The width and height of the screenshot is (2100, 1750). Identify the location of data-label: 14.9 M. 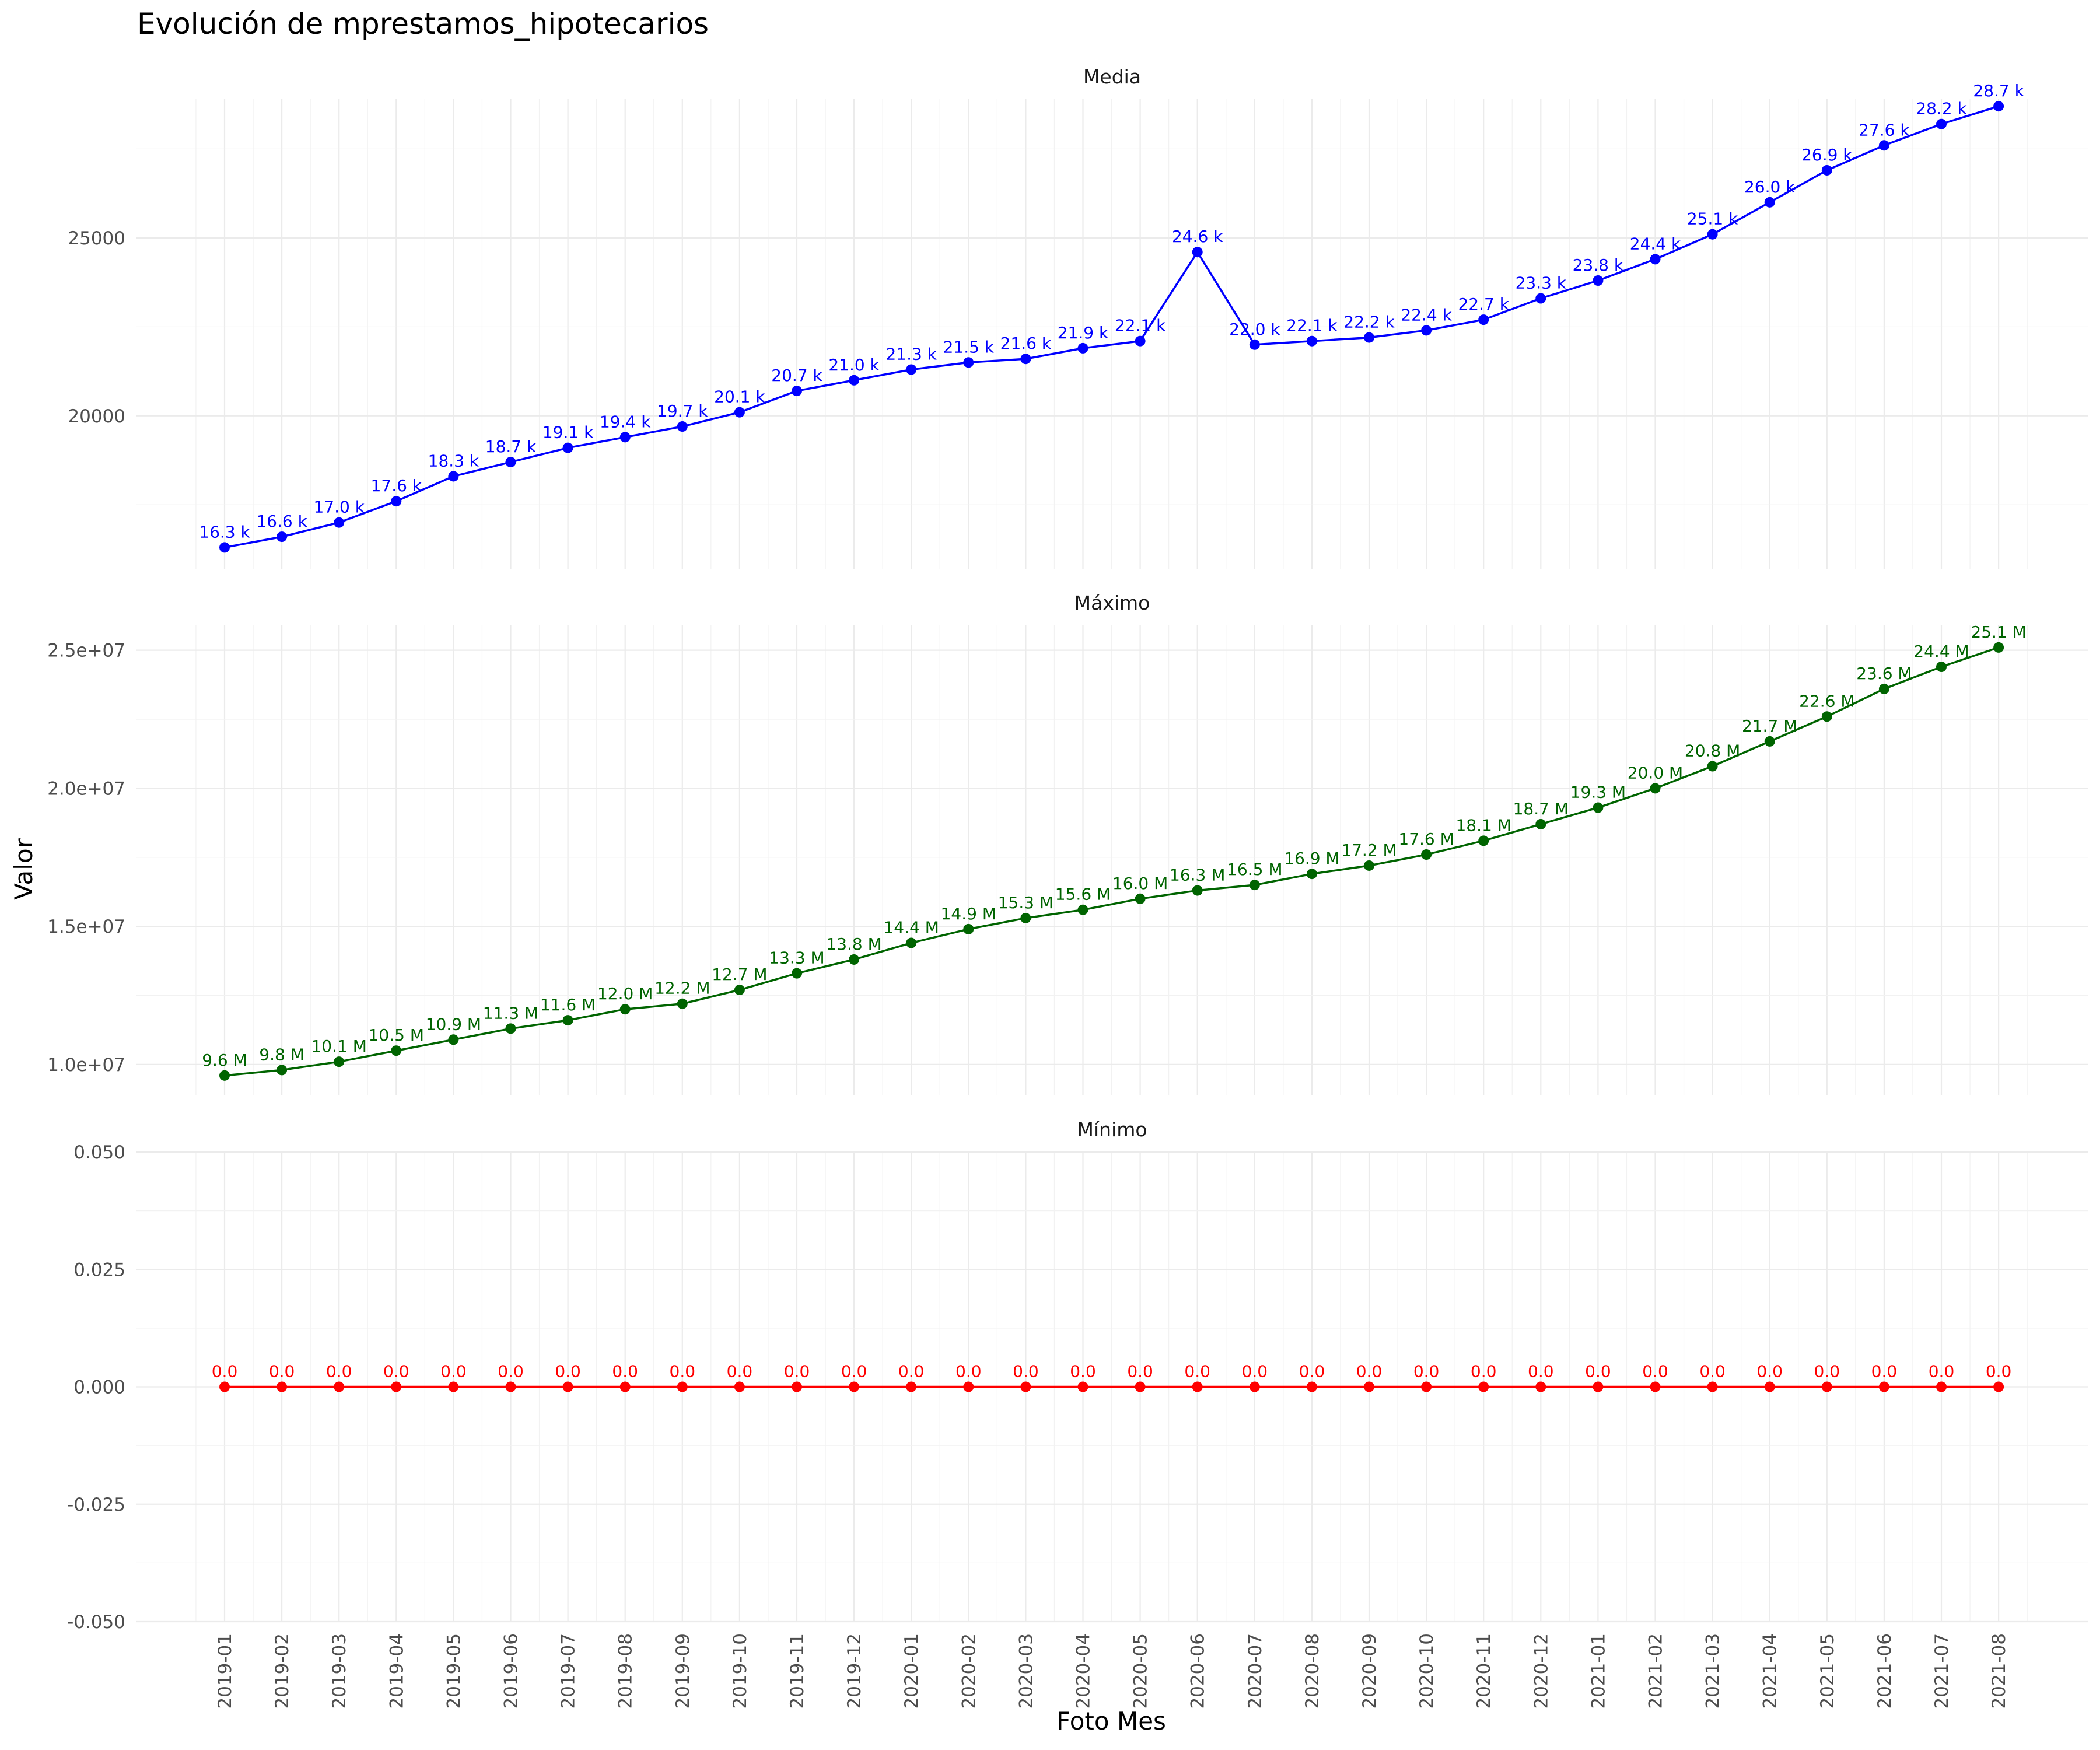
(968, 914).